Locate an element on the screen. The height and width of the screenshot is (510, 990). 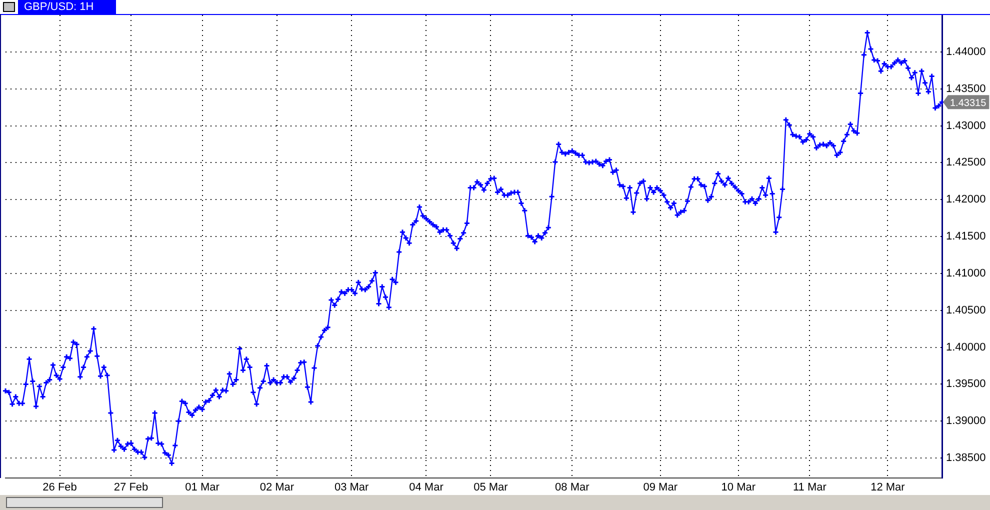
y-tick-label: 1.42500 is located at coordinates (966, 162).